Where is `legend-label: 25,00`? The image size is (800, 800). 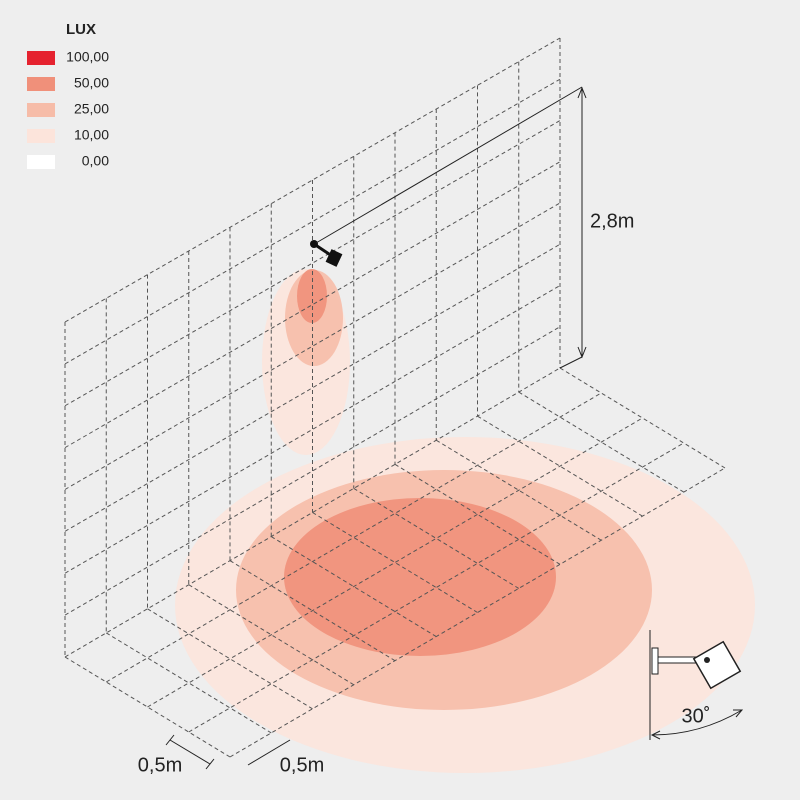 legend-label: 25,00 is located at coordinates (91, 109).